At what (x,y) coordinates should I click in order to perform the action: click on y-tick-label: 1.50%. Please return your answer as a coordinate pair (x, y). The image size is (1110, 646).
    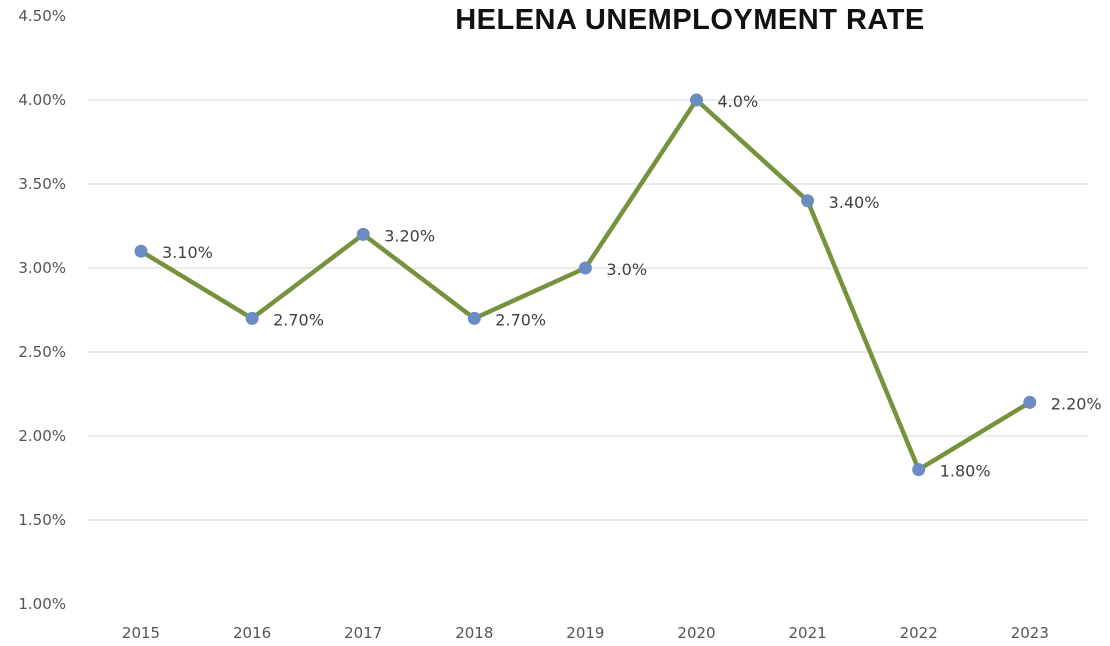
    Looking at the image, I should click on (42, 520).